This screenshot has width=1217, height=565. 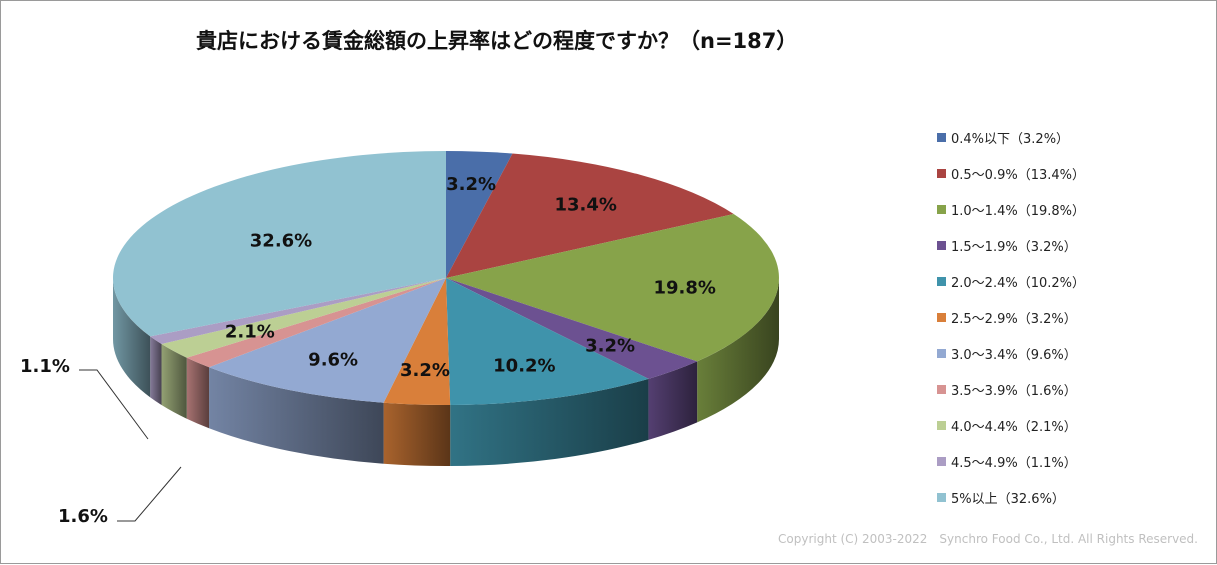 What do you see at coordinates (1014, 319) in the screenshot?
I see `legend-label: 2.5～2.9%（3.2%）` at bounding box center [1014, 319].